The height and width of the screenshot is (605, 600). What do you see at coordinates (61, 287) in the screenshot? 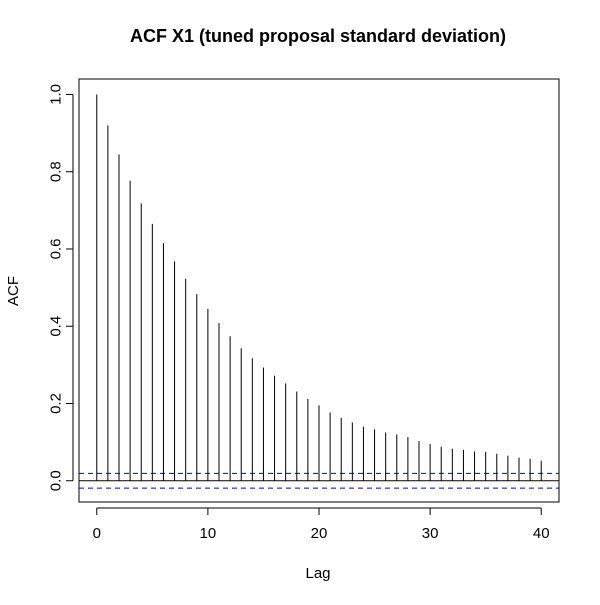
I see `y-axis: 0.0 0.2 0.4 0.6 0.8 1.0` at bounding box center [61, 287].